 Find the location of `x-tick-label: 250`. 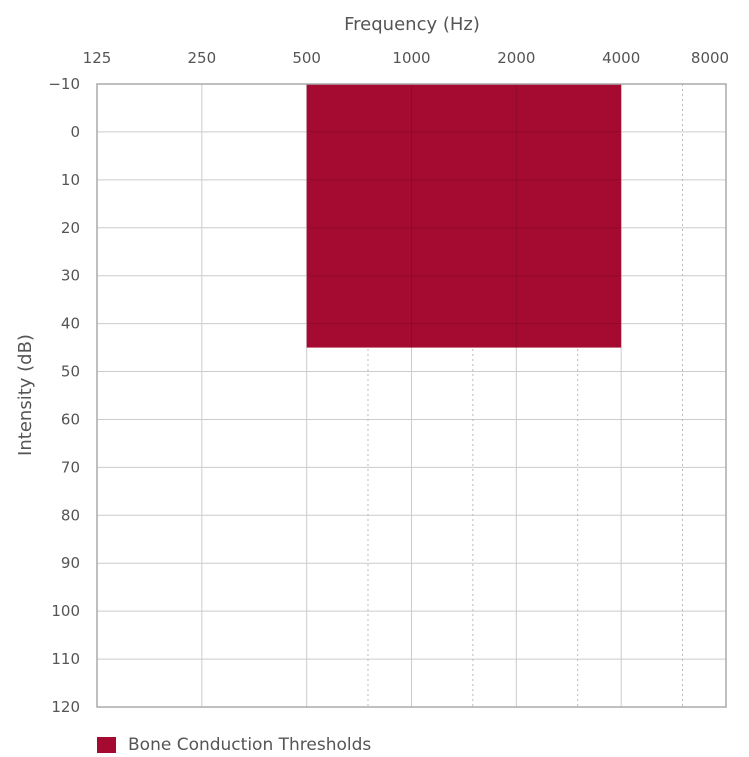

x-tick-label: 250 is located at coordinates (202, 58).